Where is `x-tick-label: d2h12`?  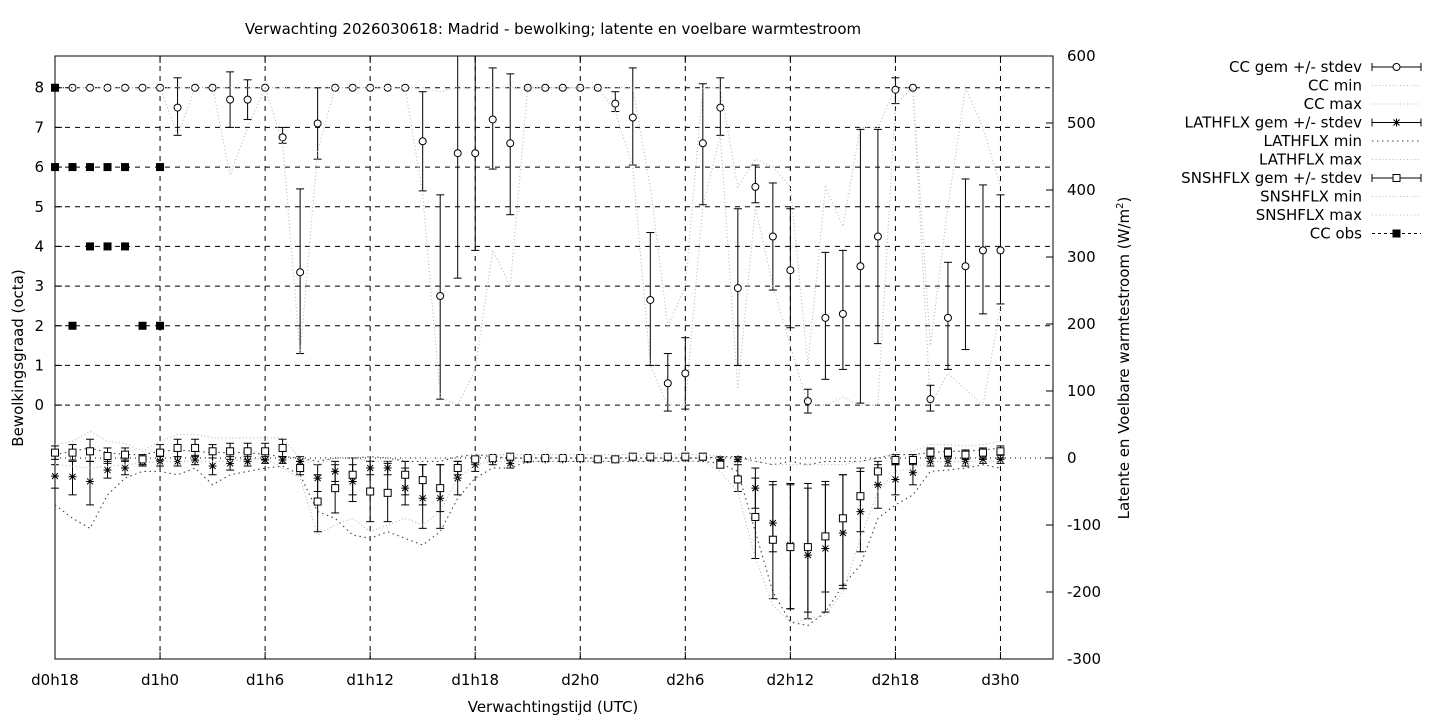 x-tick-label: d2h12 is located at coordinates (791, 680).